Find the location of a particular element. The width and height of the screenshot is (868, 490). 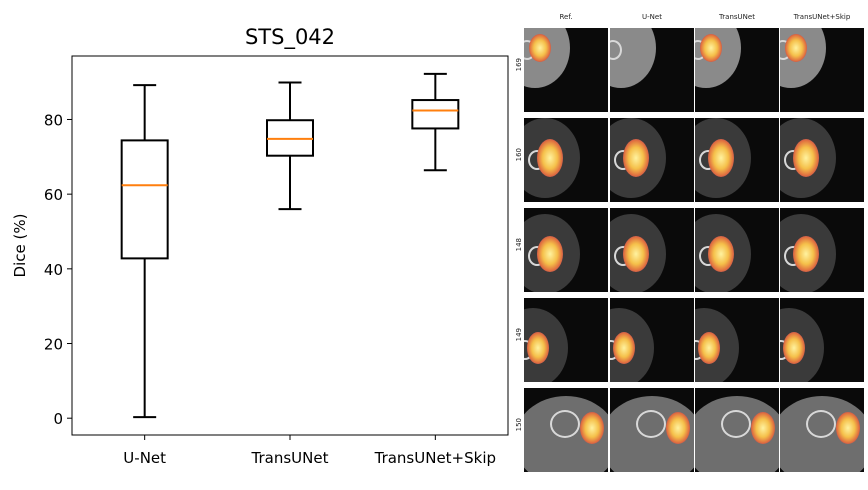

y-axis-label: Dice (%) is located at coordinates (20, 246).